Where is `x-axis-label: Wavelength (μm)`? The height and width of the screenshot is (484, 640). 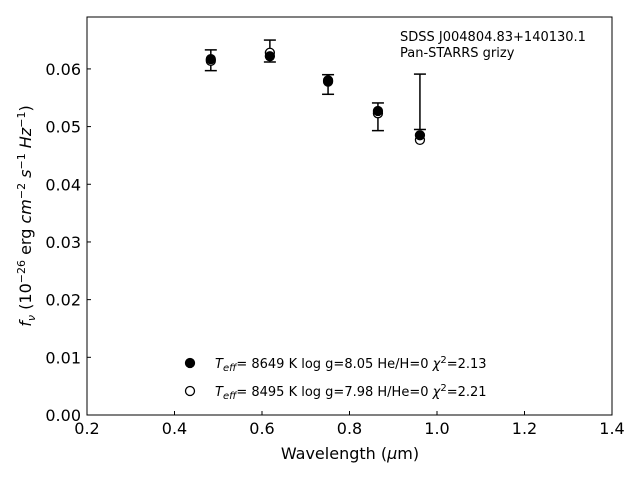
x-axis-label: Wavelength (μm) is located at coordinates (350, 453).